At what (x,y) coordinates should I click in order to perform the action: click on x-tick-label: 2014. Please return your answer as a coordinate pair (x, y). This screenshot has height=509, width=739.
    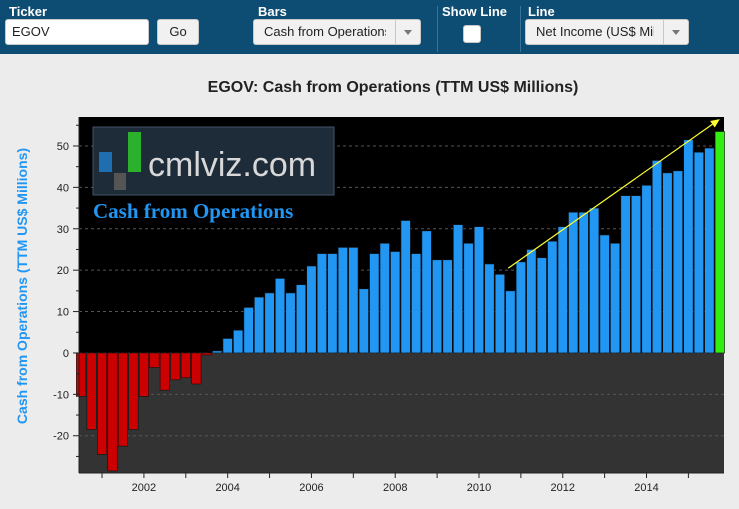
    Looking at the image, I should click on (646, 488).